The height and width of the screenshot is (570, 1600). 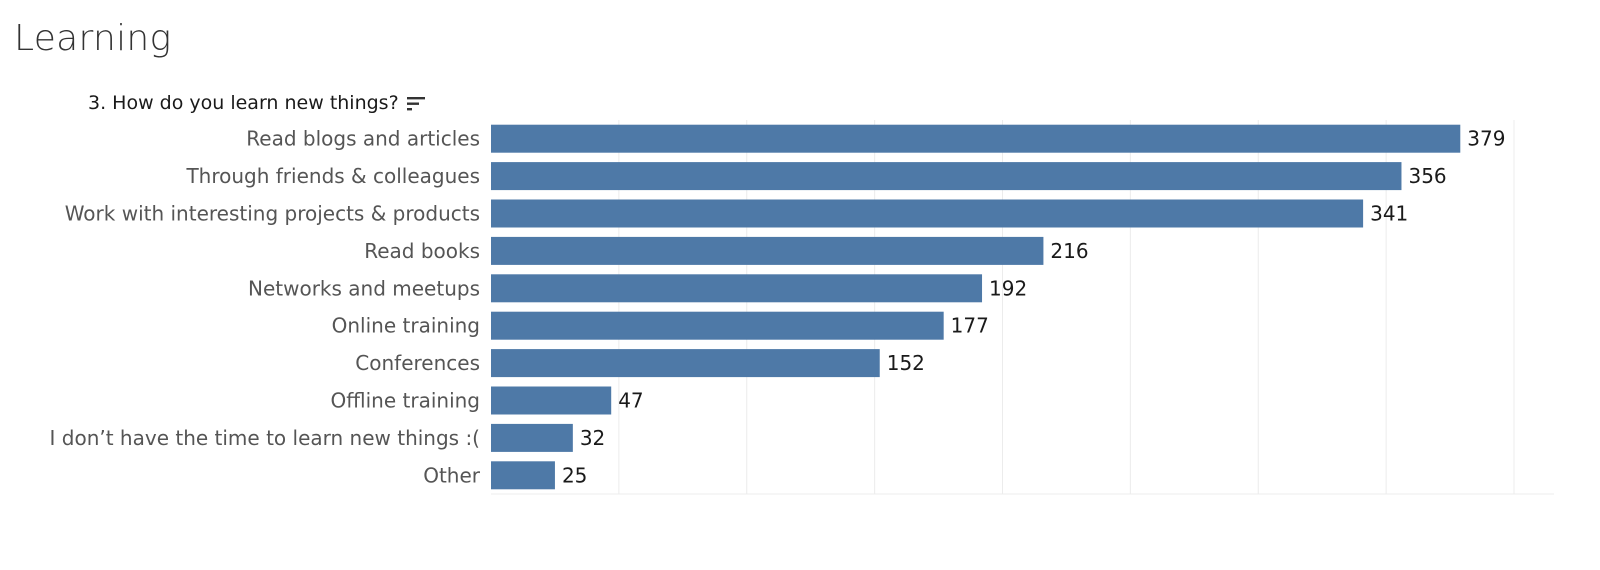 What do you see at coordinates (422, 251) in the screenshot?
I see `category-label: Read books` at bounding box center [422, 251].